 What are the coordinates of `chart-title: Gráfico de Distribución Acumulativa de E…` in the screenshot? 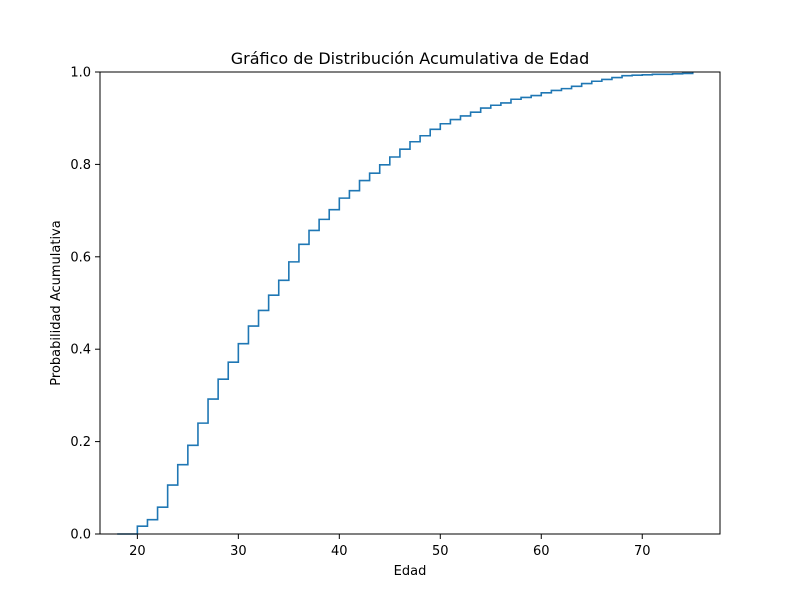 It's located at (410, 58).